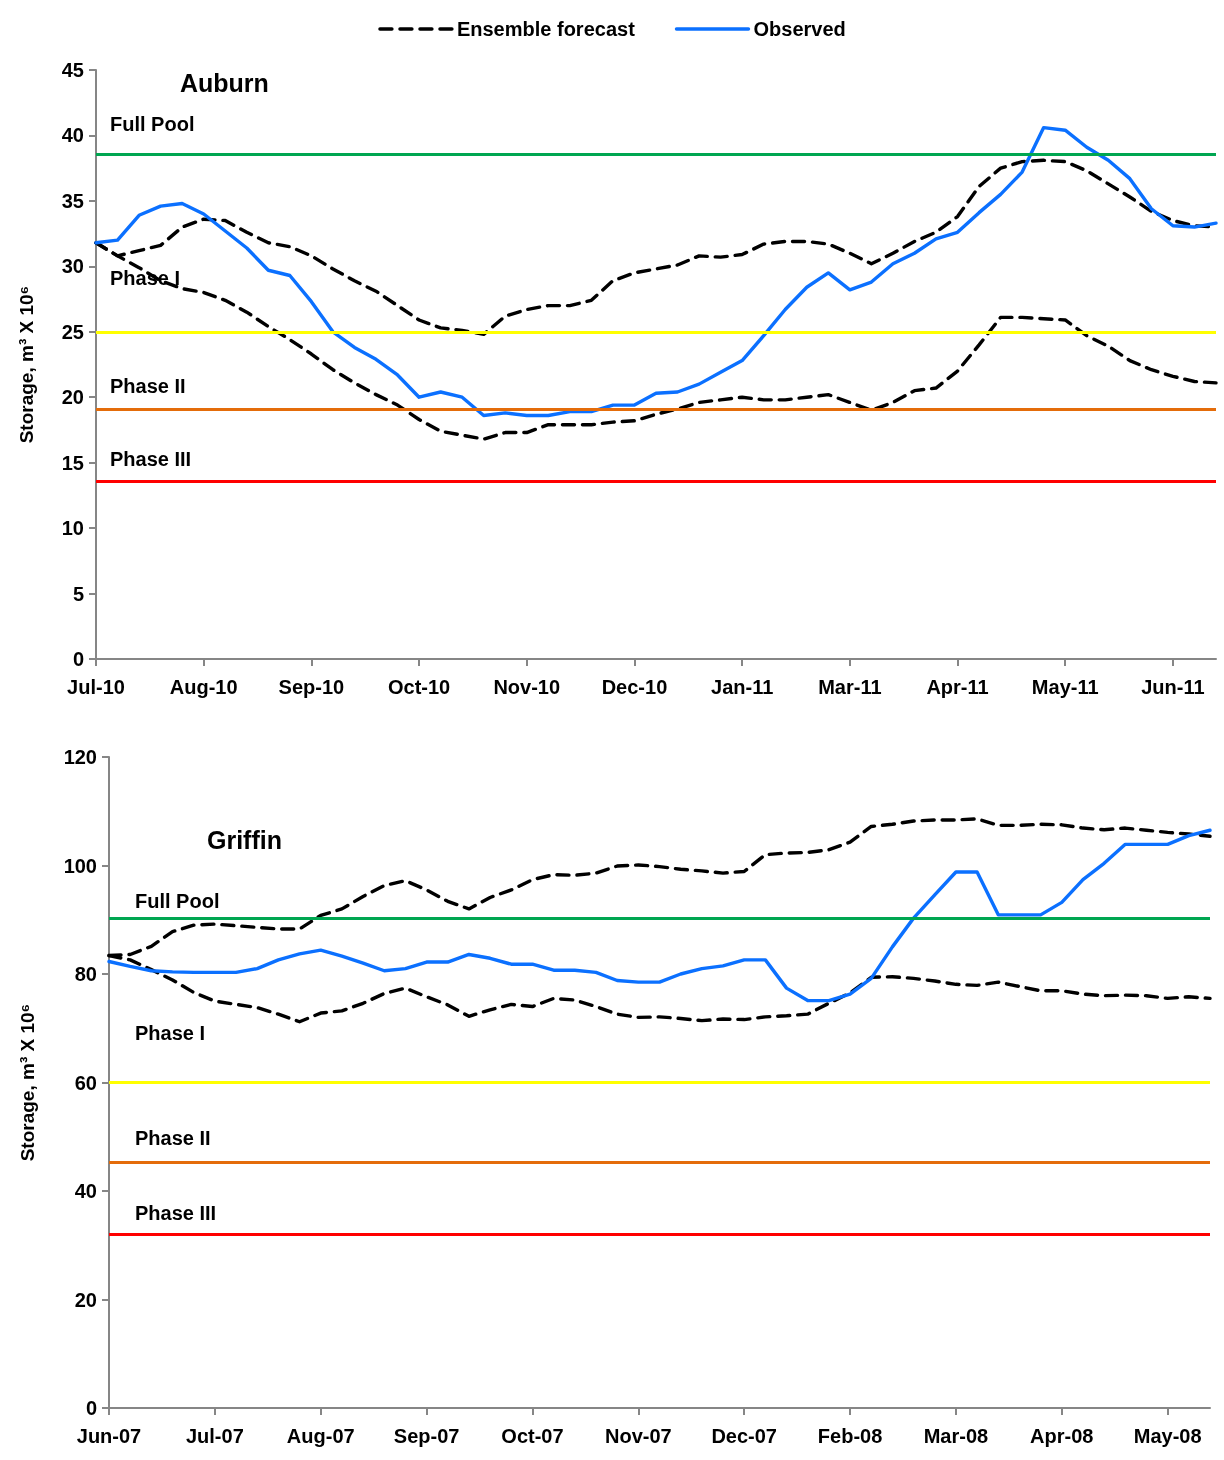  What do you see at coordinates (1173, 687) in the screenshot?
I see `x-tick-label: Jun-11` at bounding box center [1173, 687].